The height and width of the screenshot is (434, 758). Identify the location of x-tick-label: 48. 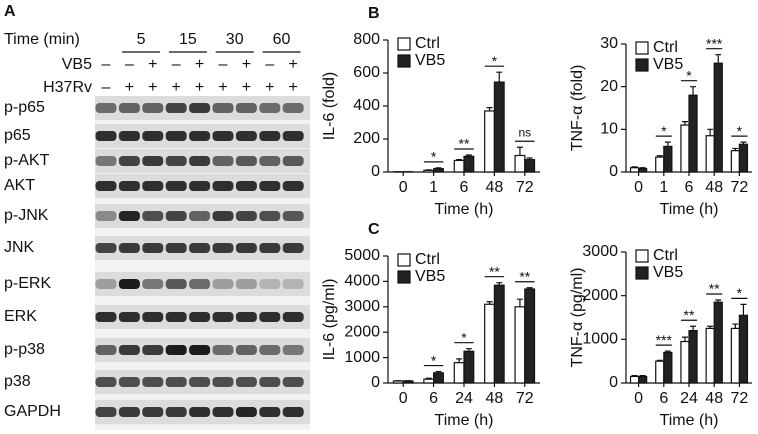
(495, 398).